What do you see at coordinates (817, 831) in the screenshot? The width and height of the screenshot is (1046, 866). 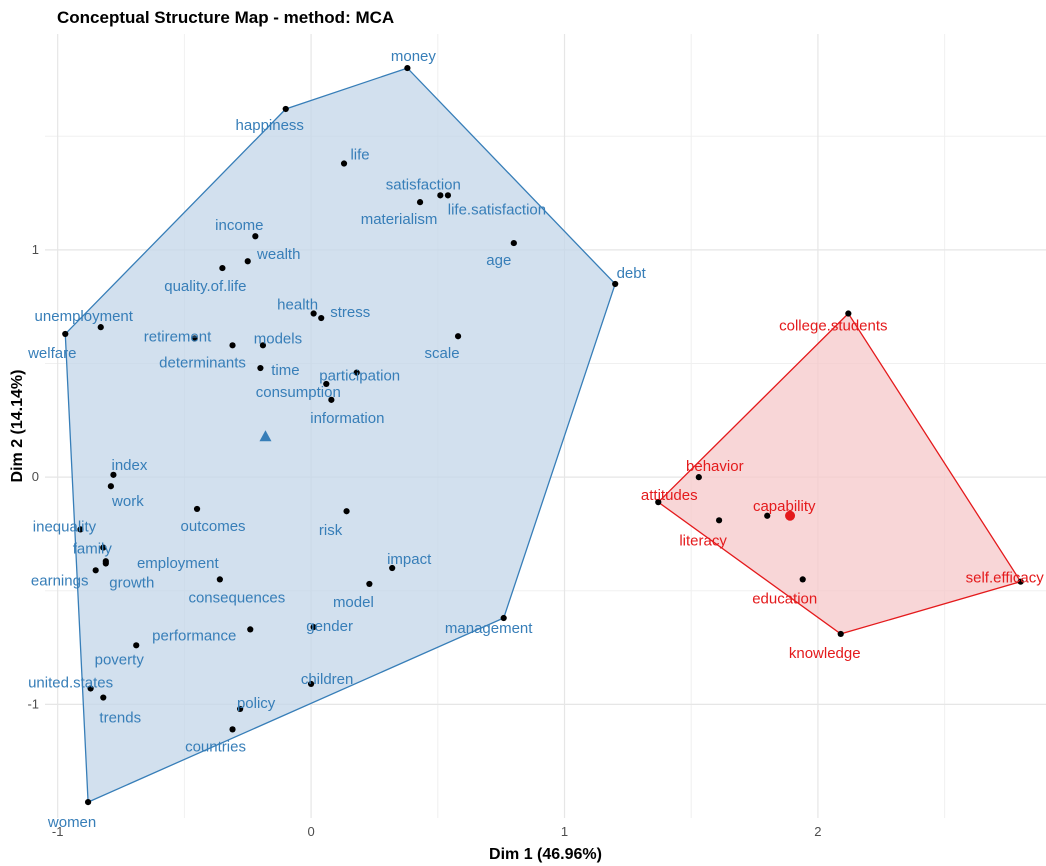 I see `x-tick-label: 2` at bounding box center [817, 831].